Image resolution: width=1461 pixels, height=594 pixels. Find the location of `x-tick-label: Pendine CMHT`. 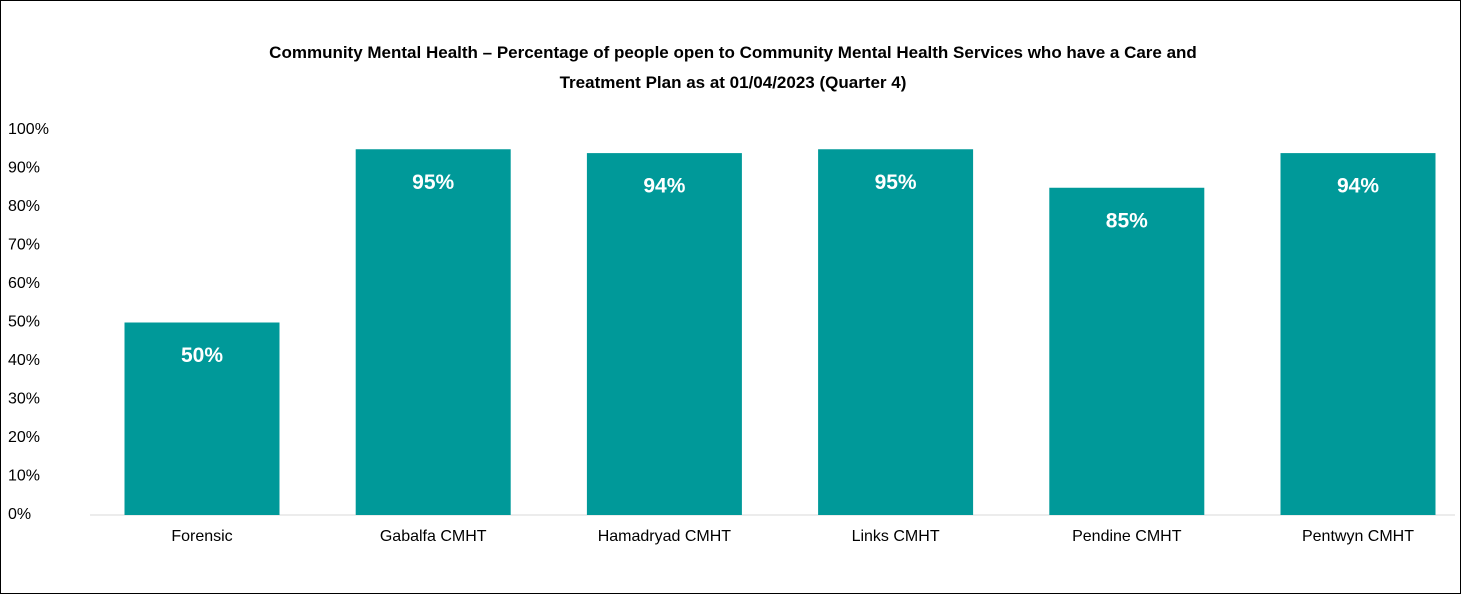

x-tick-label: Pendine CMHT is located at coordinates (1127, 536).